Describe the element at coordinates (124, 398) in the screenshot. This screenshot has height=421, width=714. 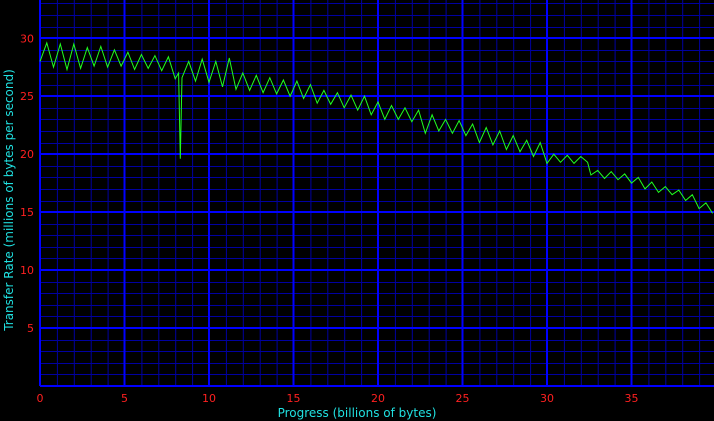
I see `x-tick-label: 5` at that location.